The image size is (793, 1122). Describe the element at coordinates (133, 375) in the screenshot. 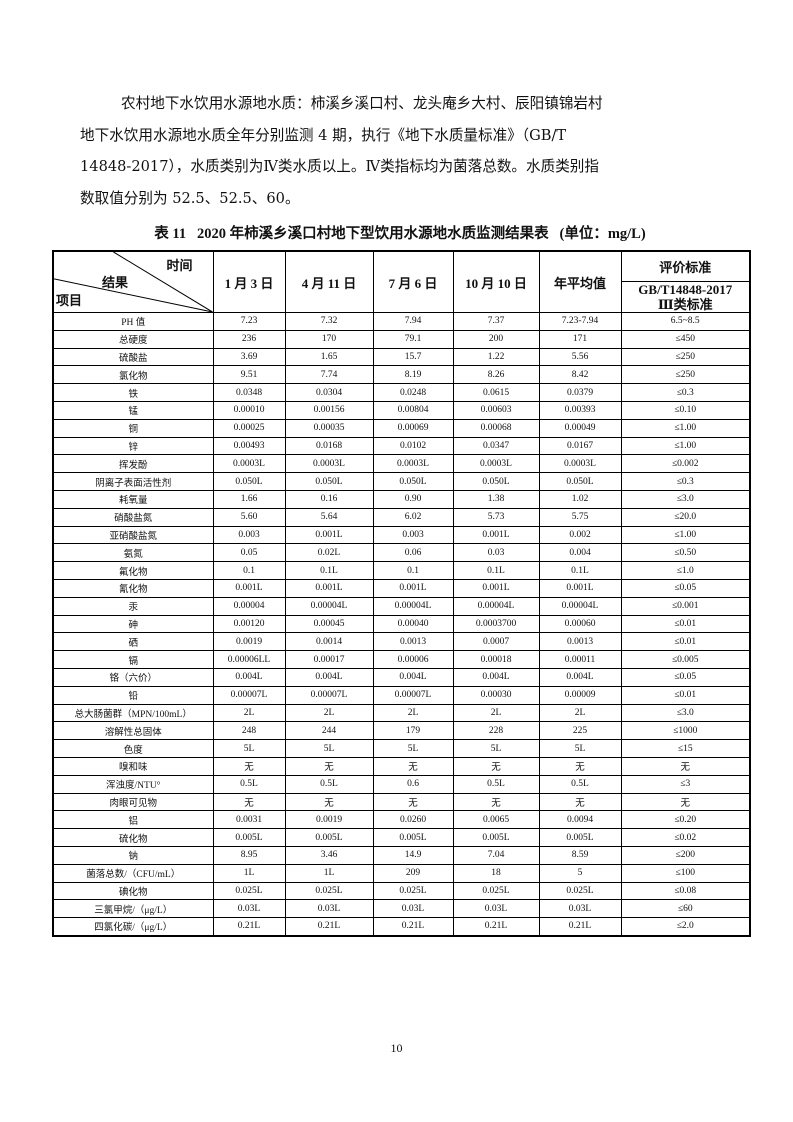

I see `row-item-cell: 氯化物` at that location.